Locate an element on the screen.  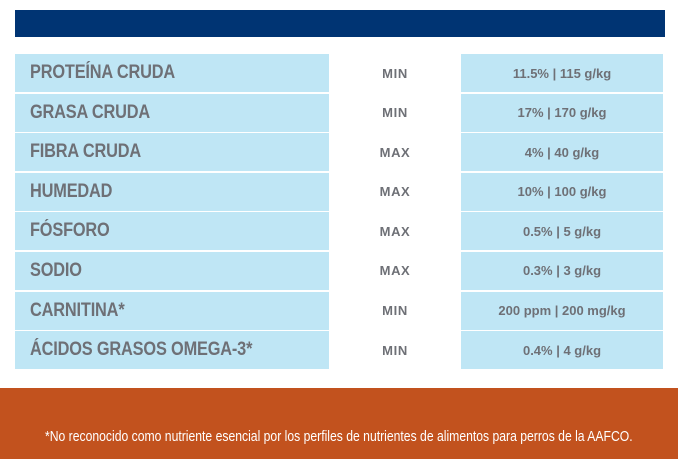
nutrient-value: 0.5% | 5 g/kg is located at coordinates (562, 231).